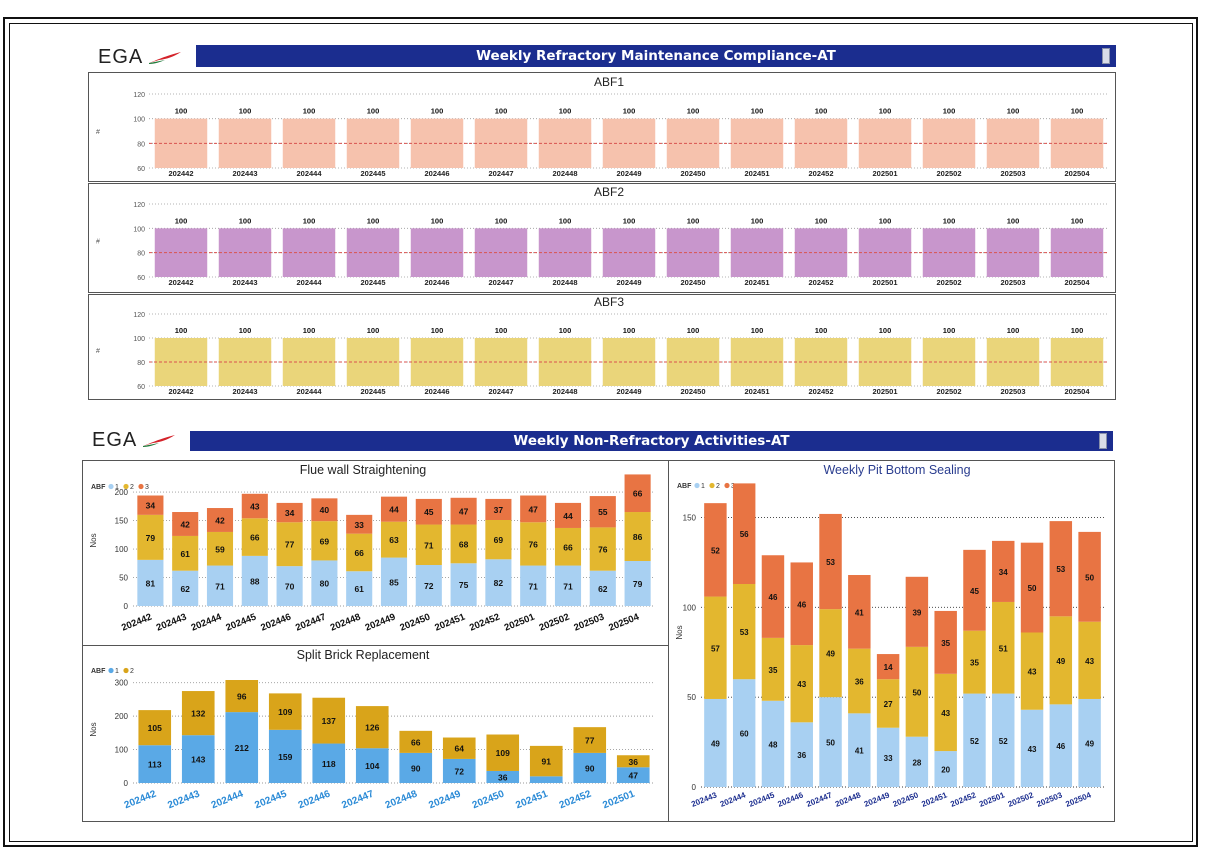 The height and width of the screenshot is (852, 1205). What do you see at coordinates (255, 538) in the screenshot?
I see `data-label: 66` at bounding box center [255, 538].